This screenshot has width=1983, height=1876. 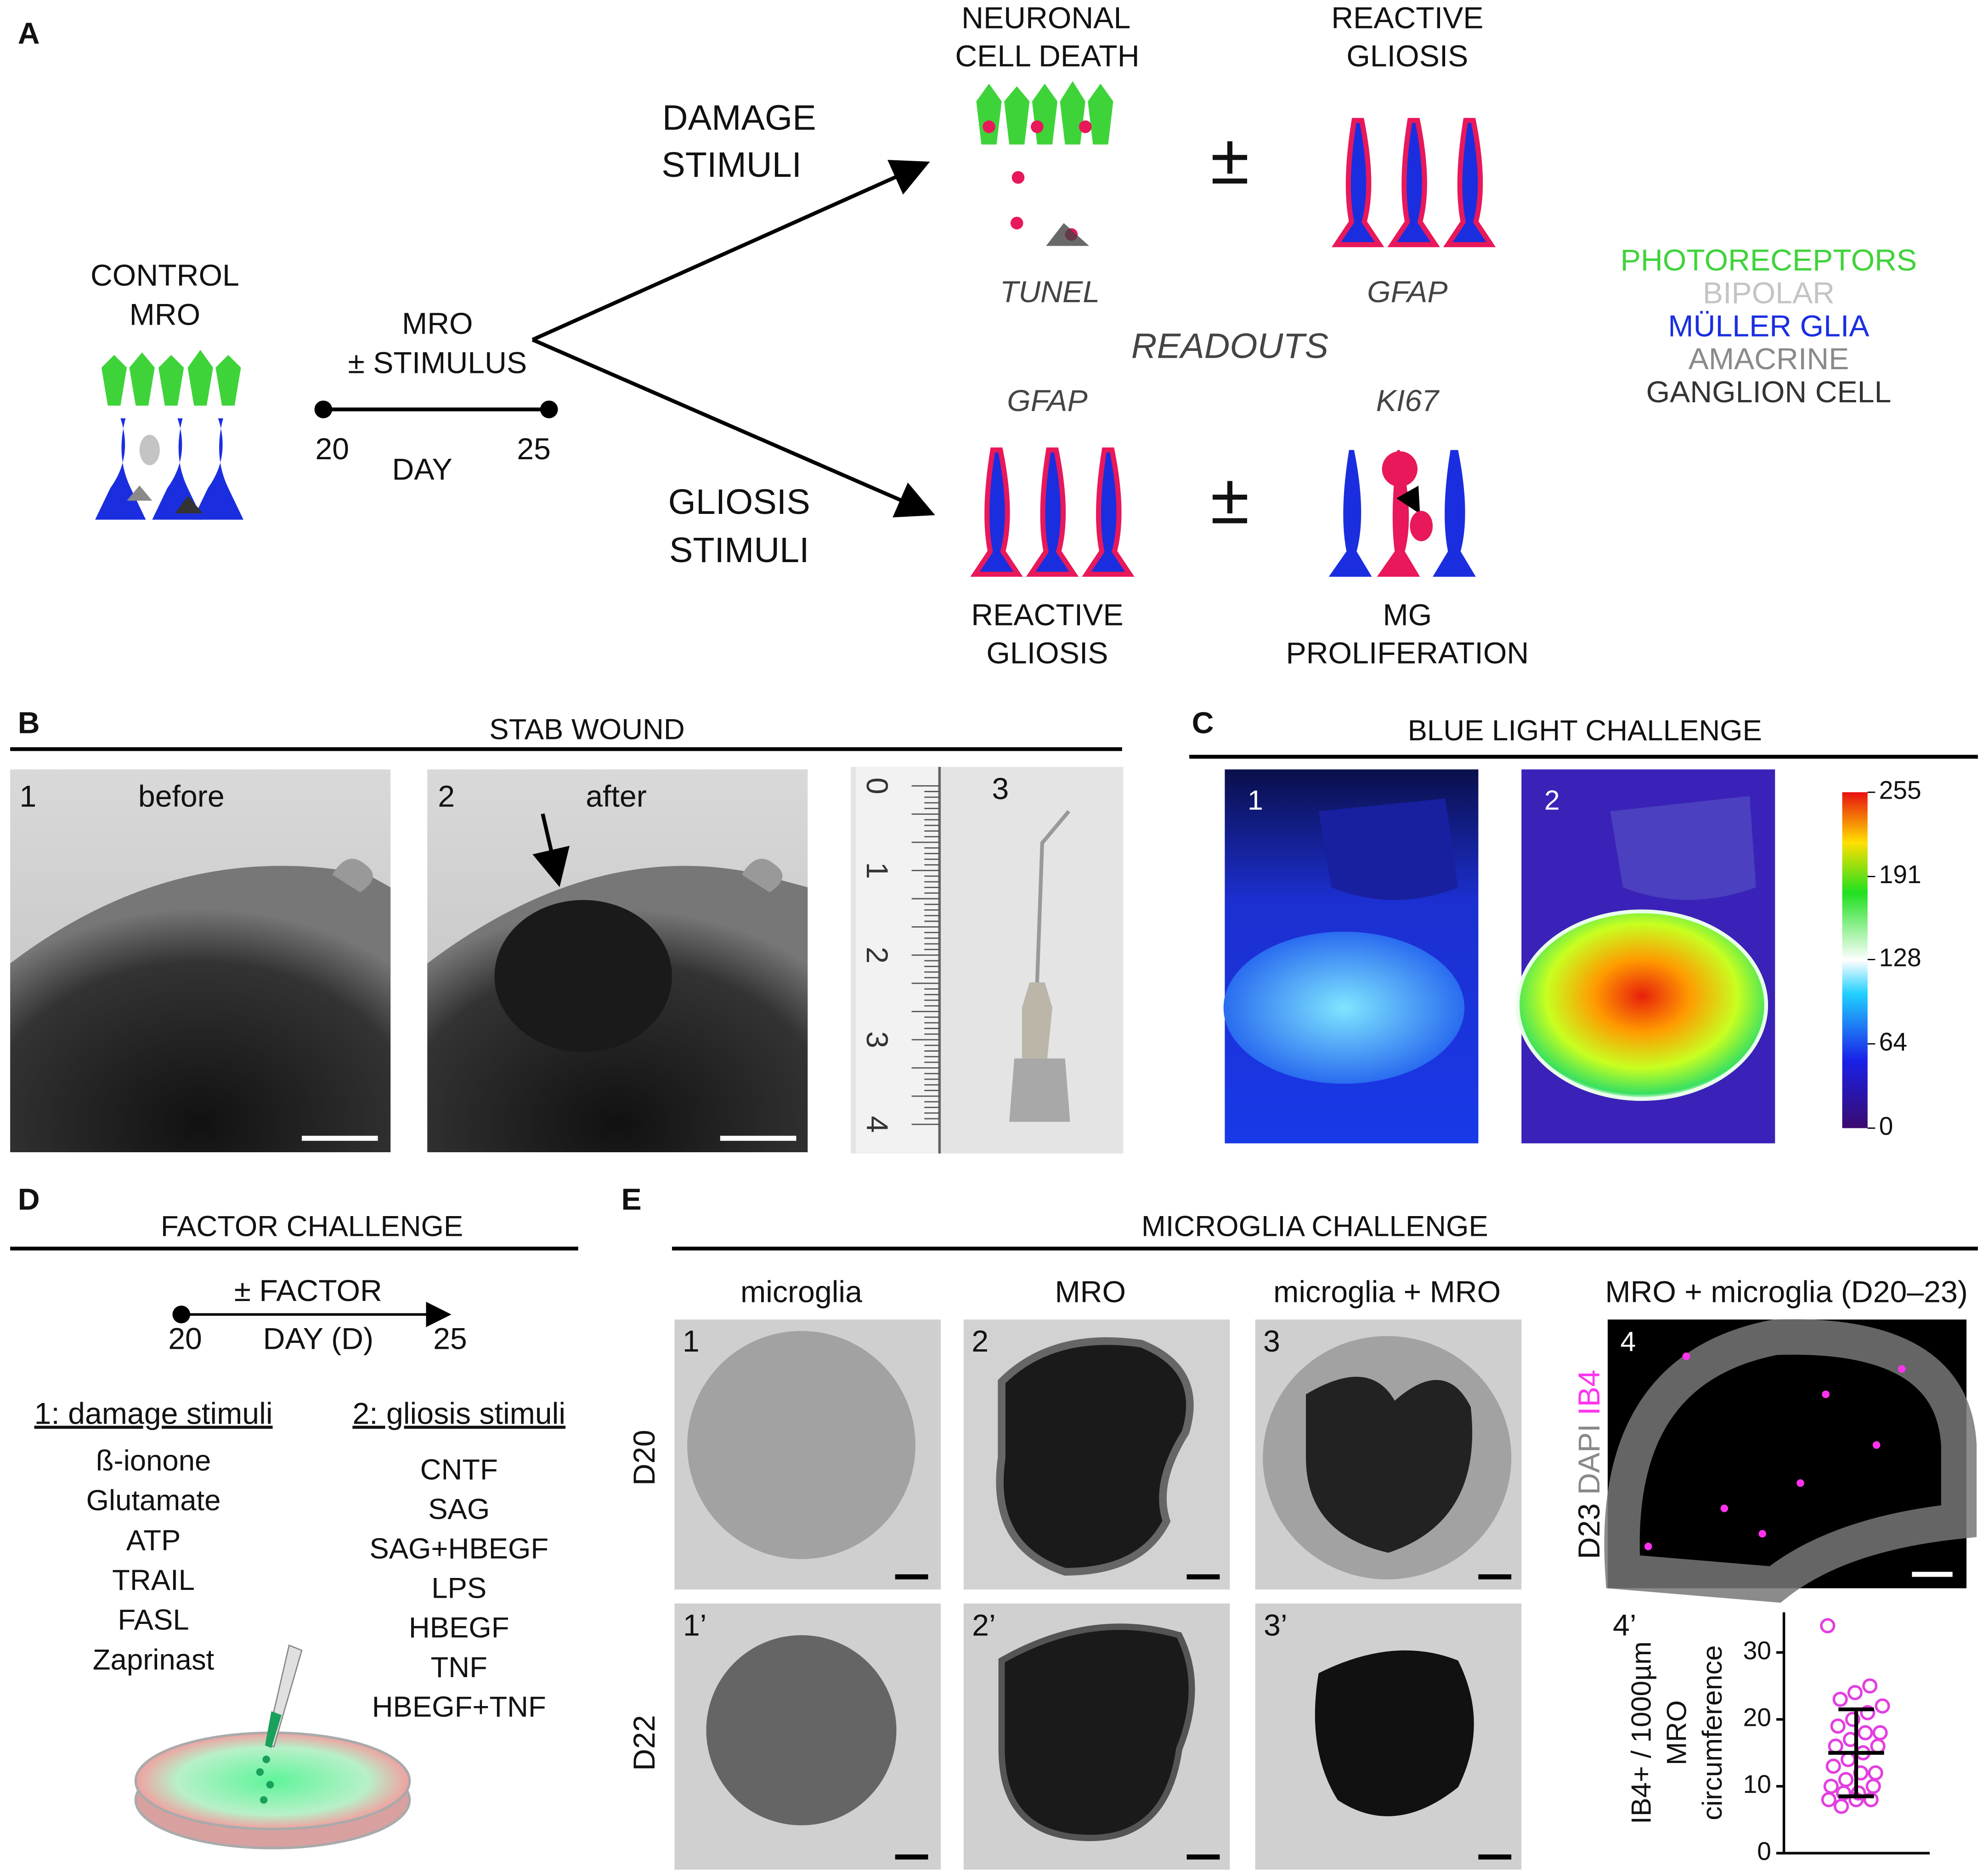 I want to click on colorbar, so click(x=1855, y=960).